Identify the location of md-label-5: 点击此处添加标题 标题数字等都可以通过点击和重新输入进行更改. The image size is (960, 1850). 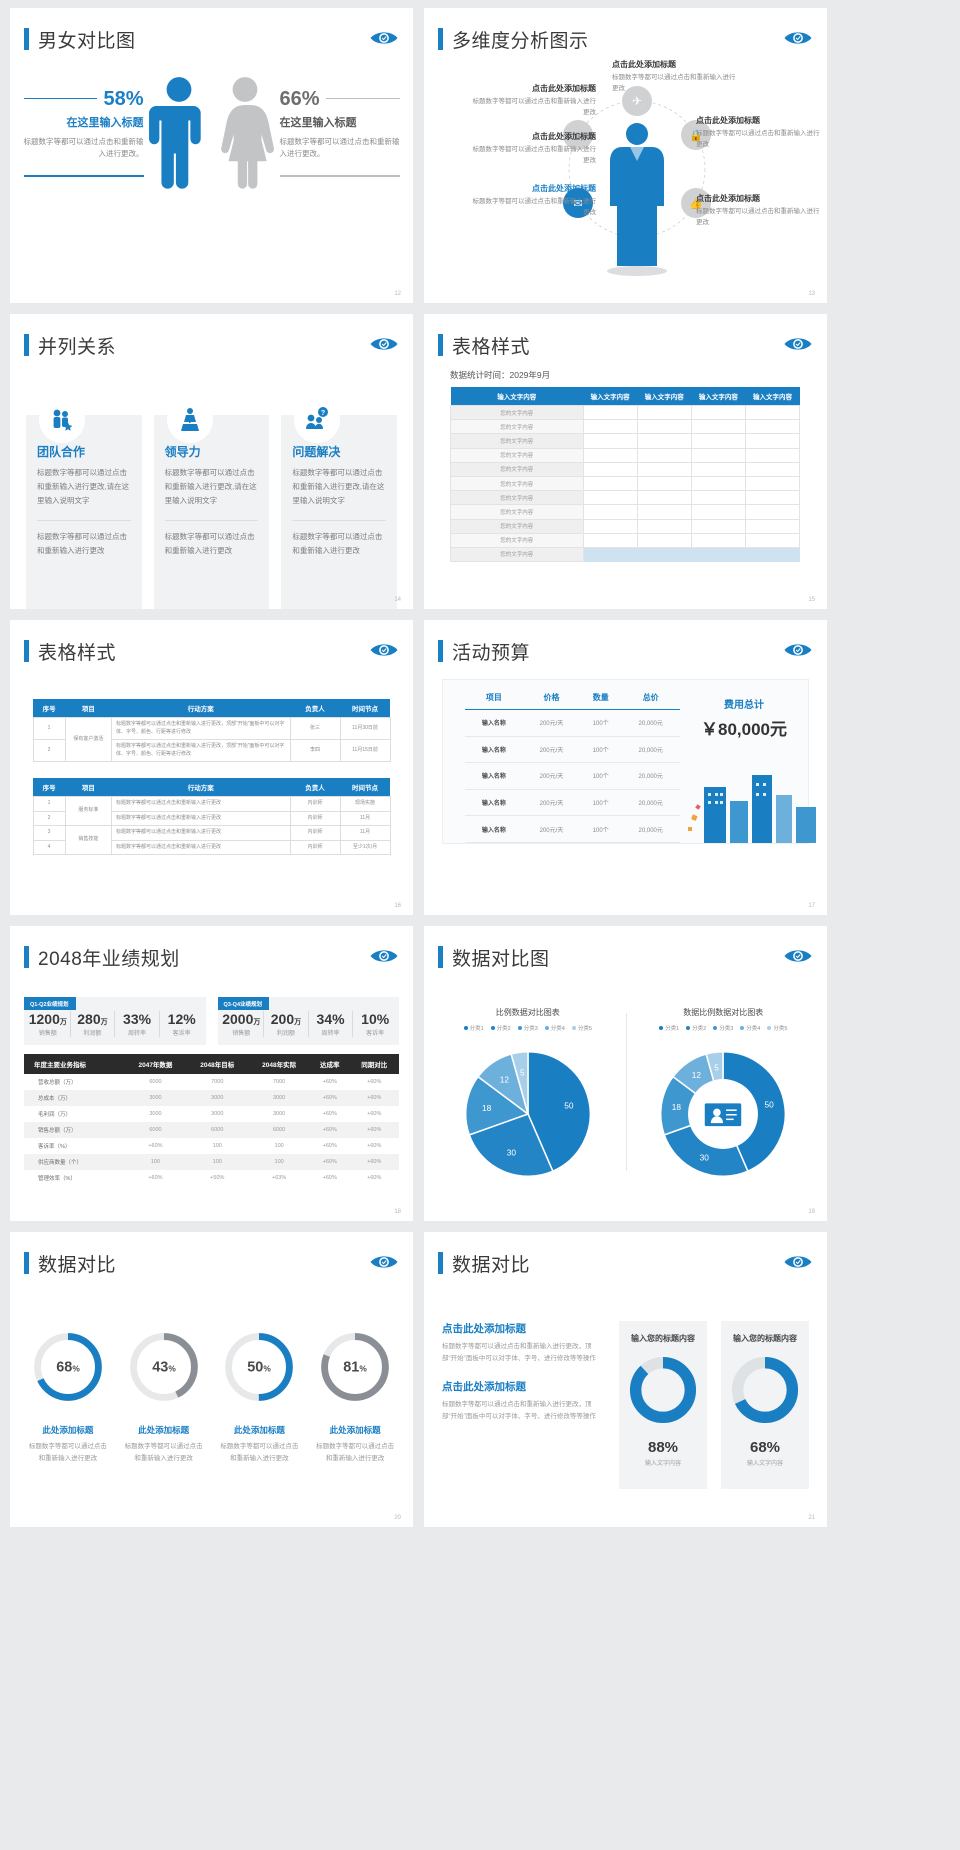
(758, 132).